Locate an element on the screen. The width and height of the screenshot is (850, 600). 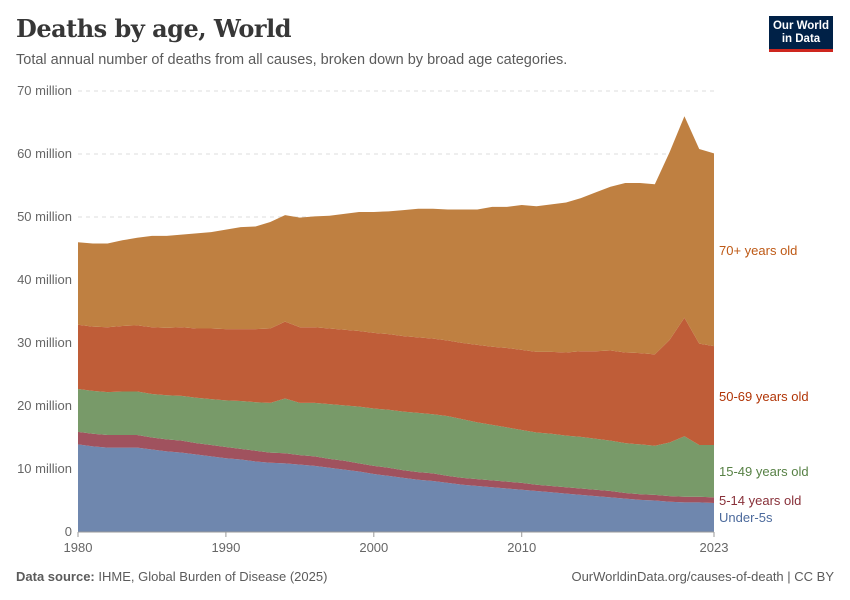
source-text: IHME, Global Burden of Disease (2025) is located at coordinates (213, 576).